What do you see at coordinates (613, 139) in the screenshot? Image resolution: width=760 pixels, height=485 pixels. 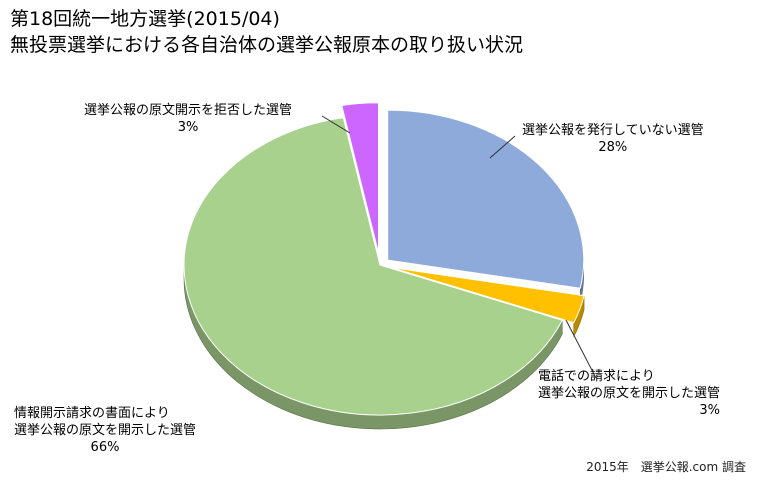 I see `label-no-publication: 選挙公報を発行していない選管 28%` at bounding box center [613, 139].